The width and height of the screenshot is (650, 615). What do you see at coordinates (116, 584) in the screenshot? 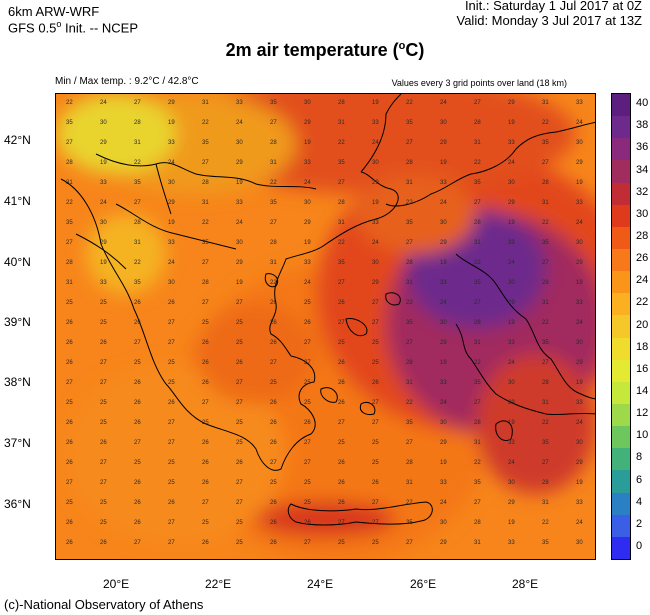
I see `lon-label-20: 20°E` at bounding box center [116, 584].